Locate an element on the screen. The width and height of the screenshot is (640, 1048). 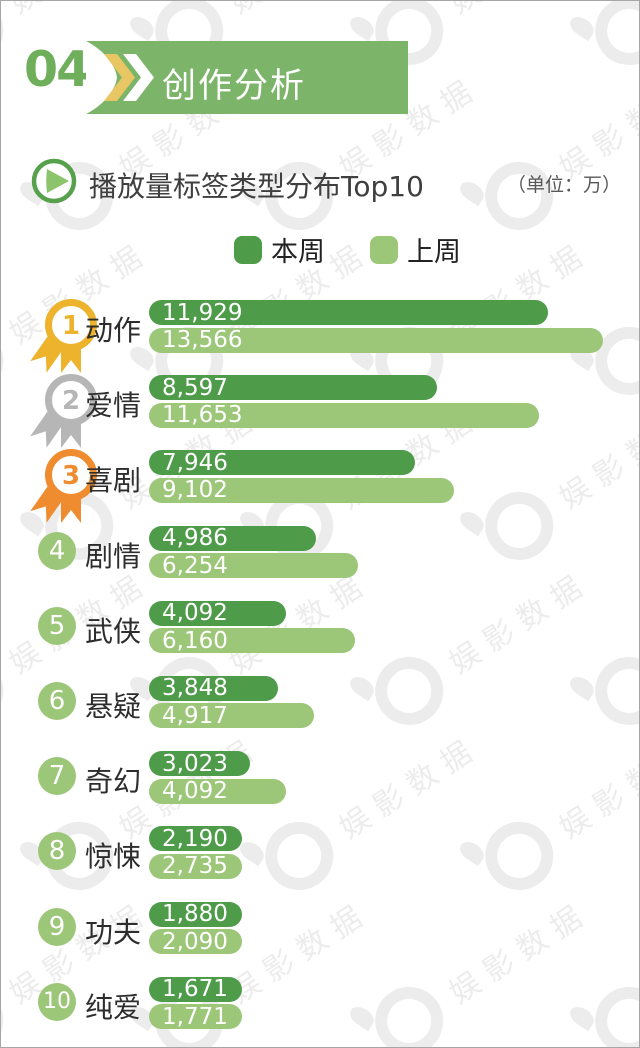
unit-label: （单位：万） is located at coordinates (563, 185).